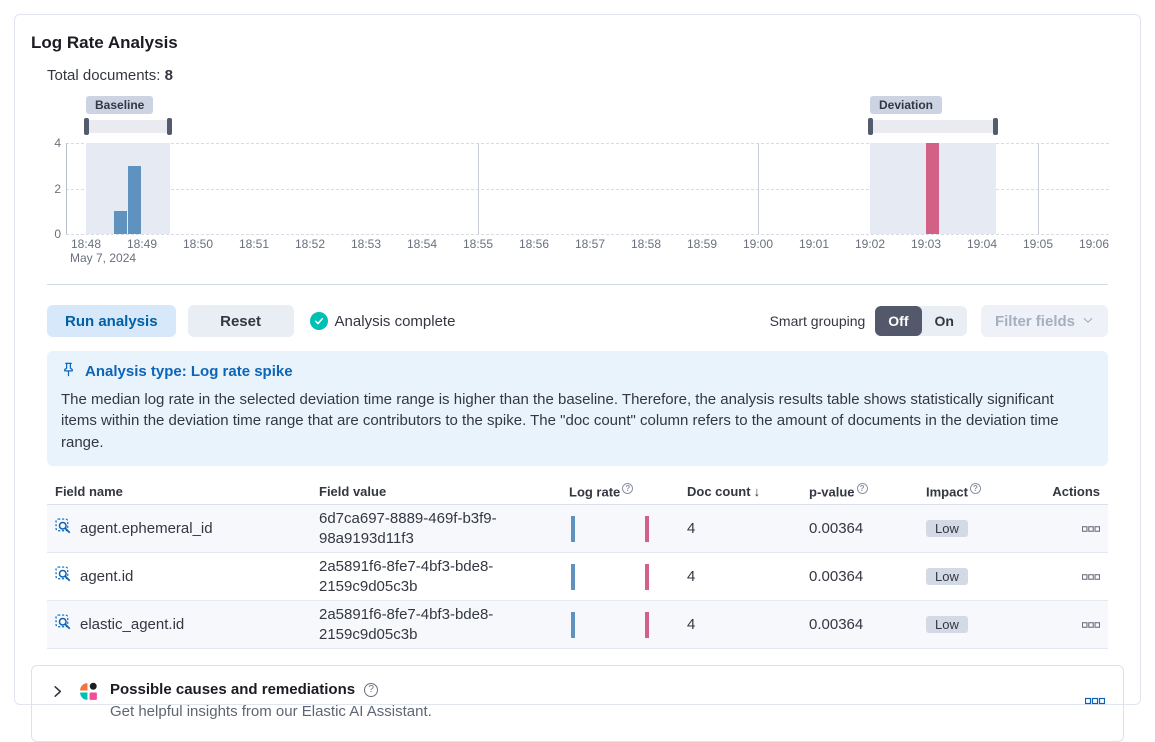  Describe the element at coordinates (189, 371) in the screenshot. I see `callout-title: Analysis type: Log rate spike` at that location.